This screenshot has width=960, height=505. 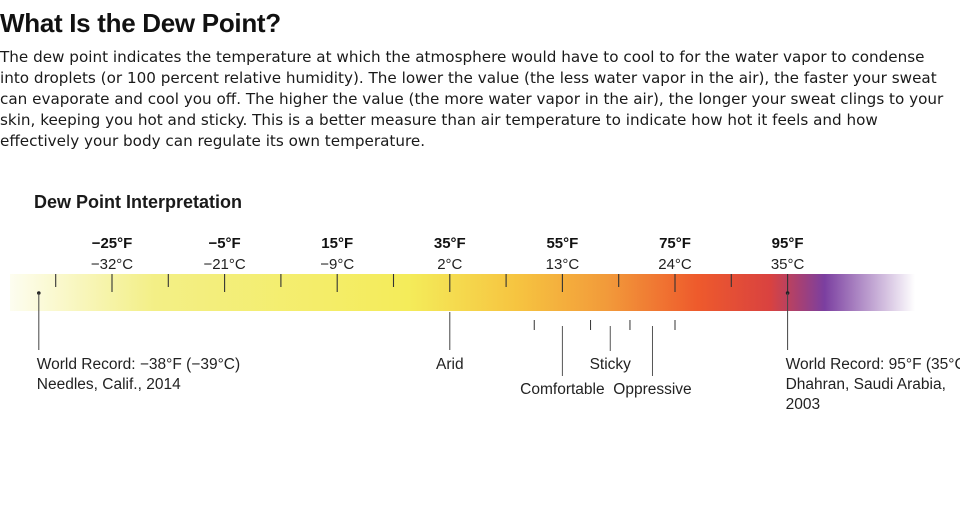 I want to click on tick-label-c: 24°C, so click(x=675, y=264).